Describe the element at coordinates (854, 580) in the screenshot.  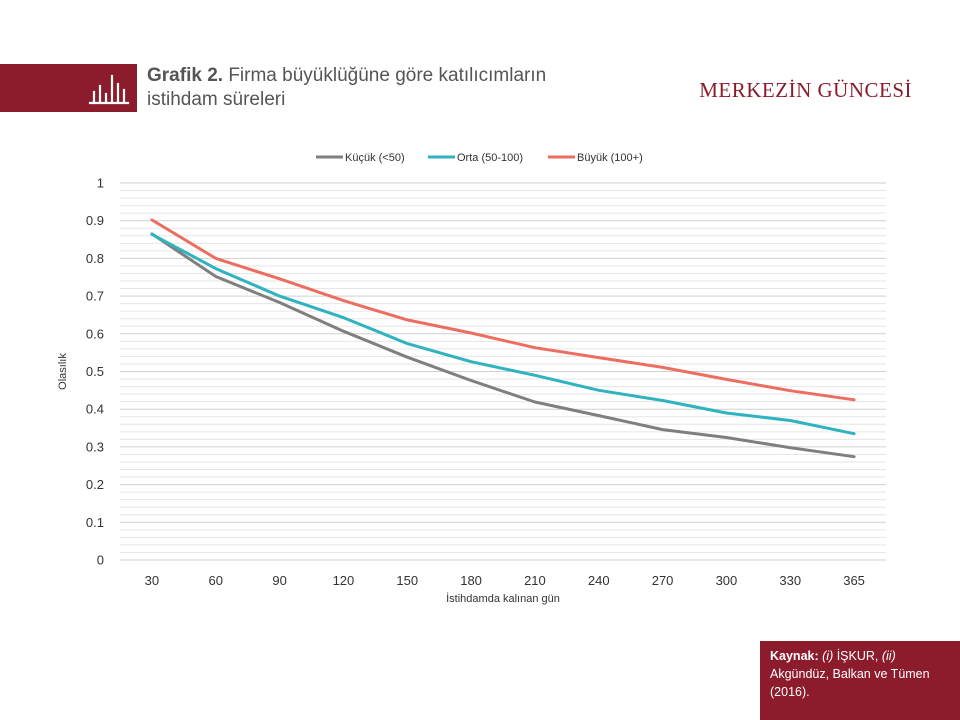
I see `x-tick-label: 365` at that location.